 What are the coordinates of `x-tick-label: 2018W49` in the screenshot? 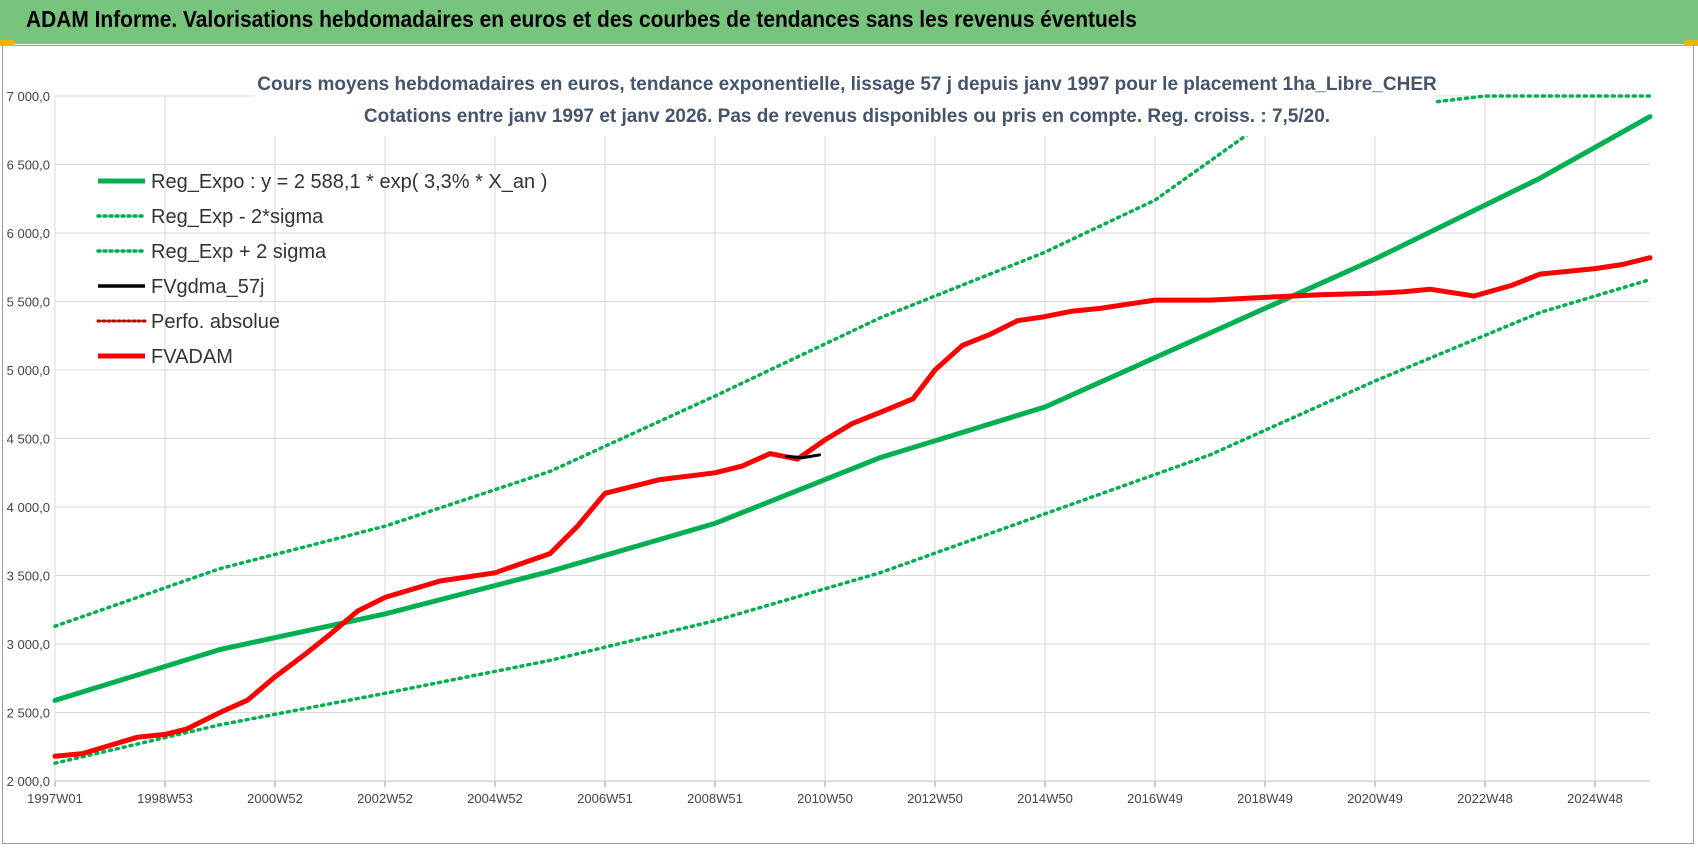 It's located at (1265, 798).